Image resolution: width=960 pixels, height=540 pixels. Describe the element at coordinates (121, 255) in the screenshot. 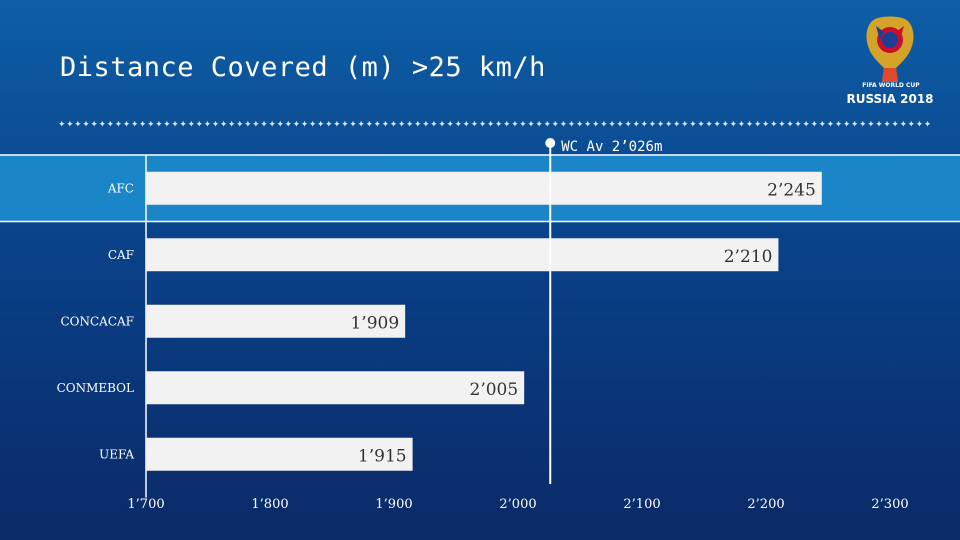

I see `category-label-caf: CAF` at that location.